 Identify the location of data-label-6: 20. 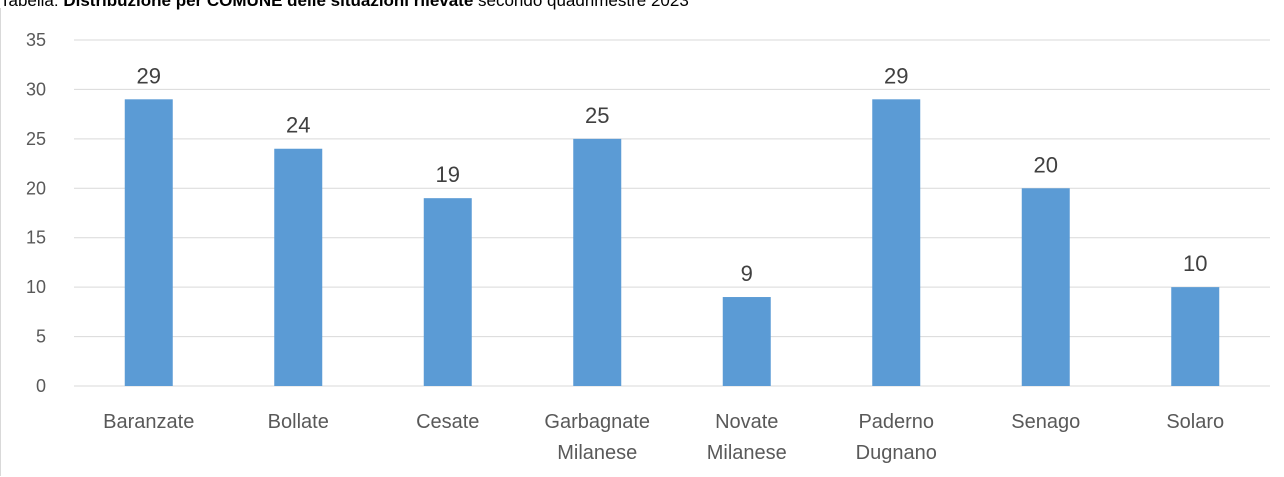
(1046, 164).